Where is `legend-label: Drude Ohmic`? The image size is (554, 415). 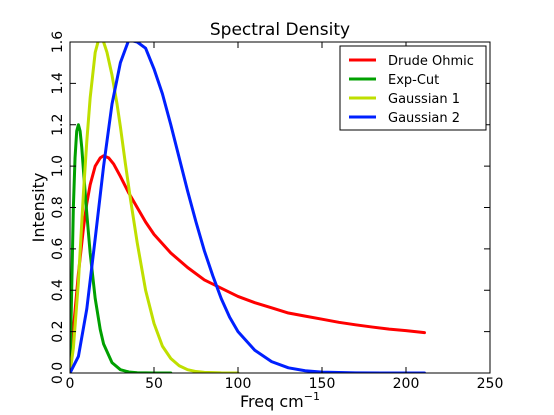 legend-label: Drude Ohmic is located at coordinates (431, 61).